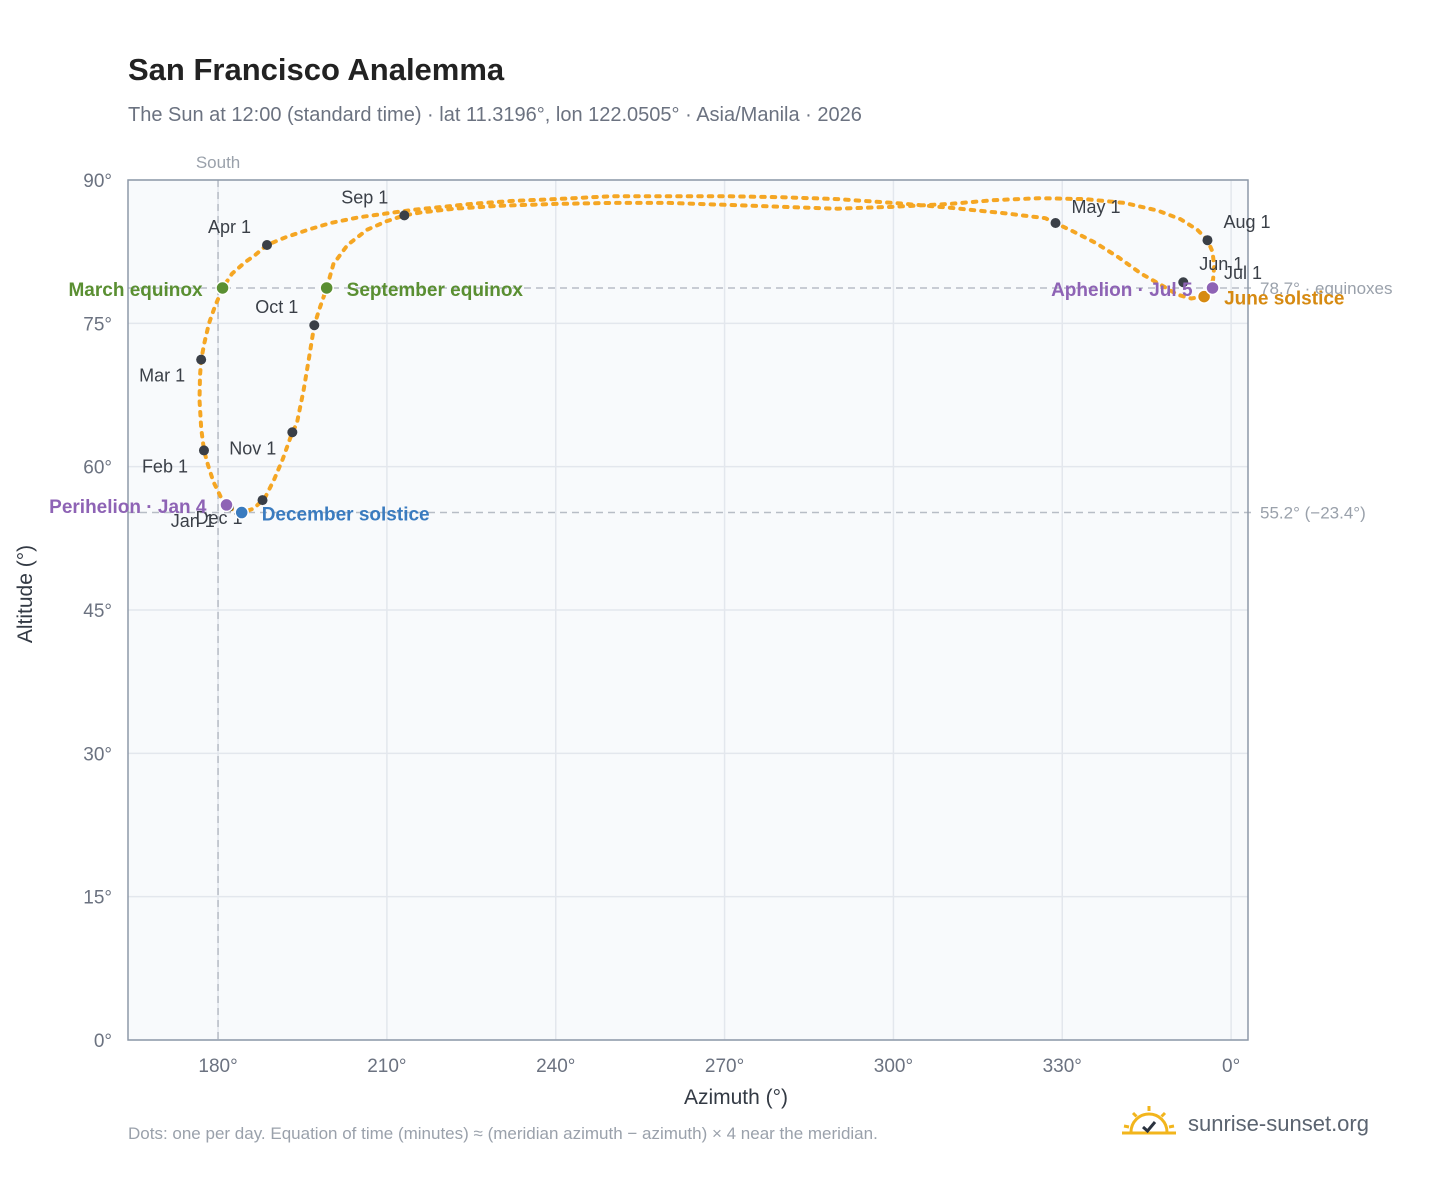 The height and width of the screenshot is (1188, 1448). What do you see at coordinates (97, 754) in the screenshot?
I see `y-tick-label: 30°` at bounding box center [97, 754].